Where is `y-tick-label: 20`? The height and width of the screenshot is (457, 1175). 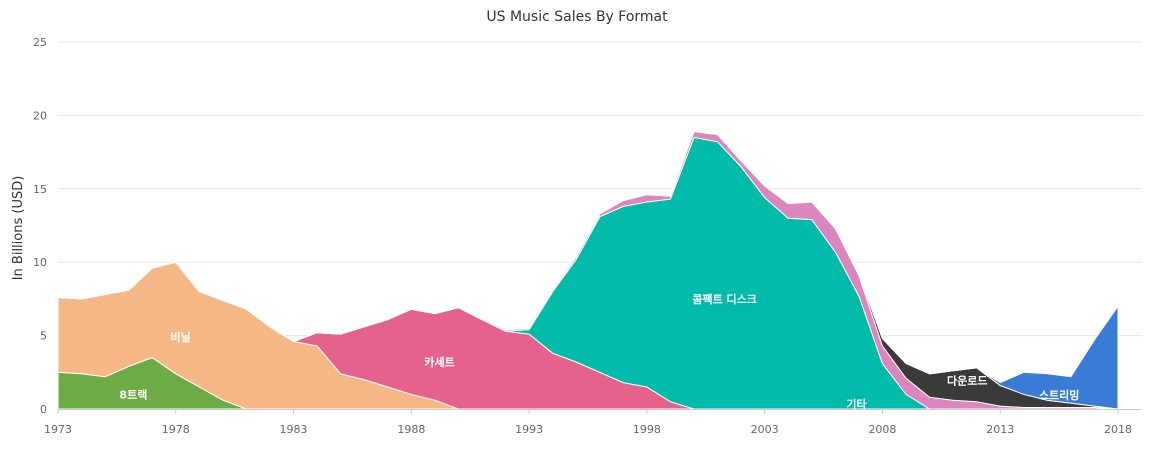 y-tick-label: 20 is located at coordinates (40, 115).